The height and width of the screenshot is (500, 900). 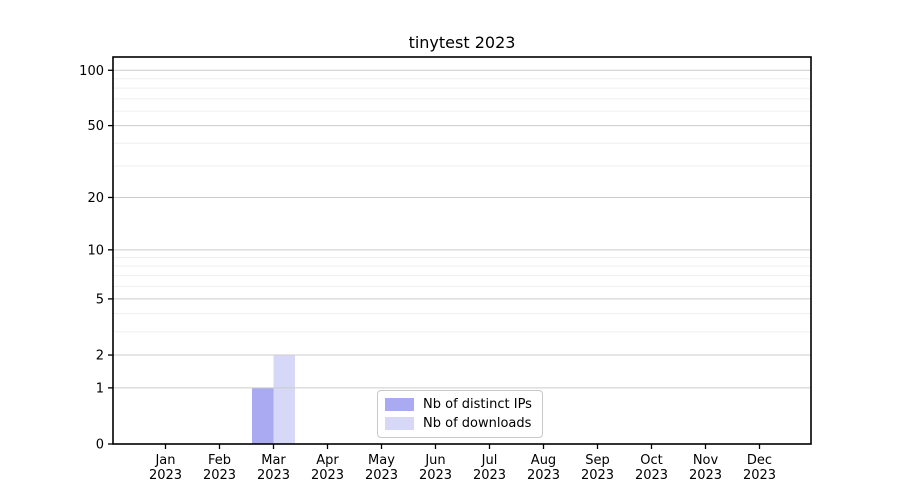 I want to click on legend: Nb of distinct IPs Nb of downloads, so click(x=460, y=414).